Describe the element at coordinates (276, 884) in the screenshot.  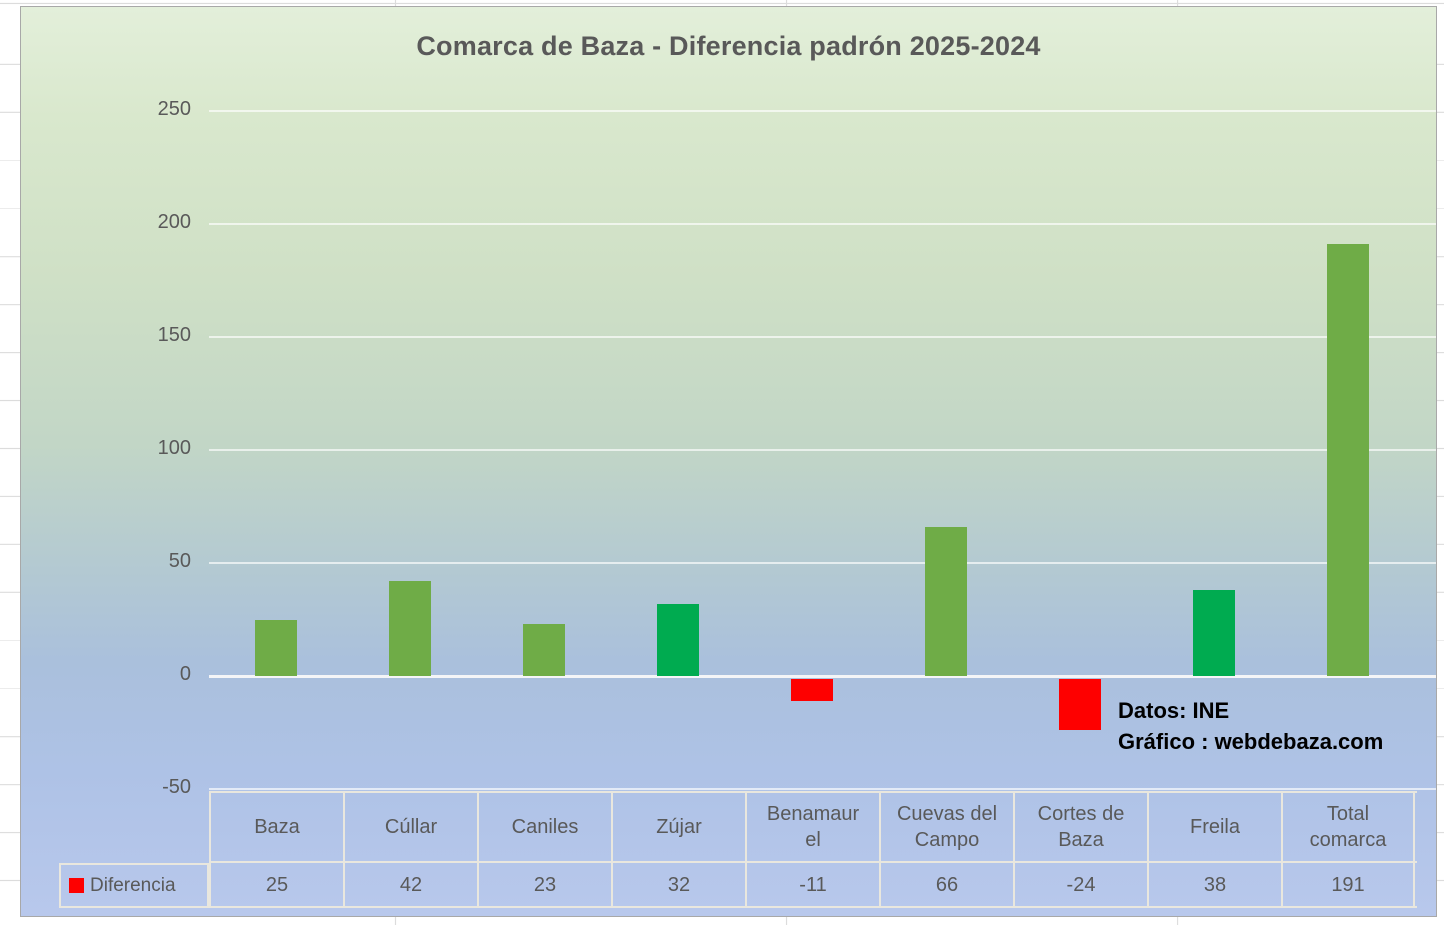
I see `table-value-cell: 25` at that location.